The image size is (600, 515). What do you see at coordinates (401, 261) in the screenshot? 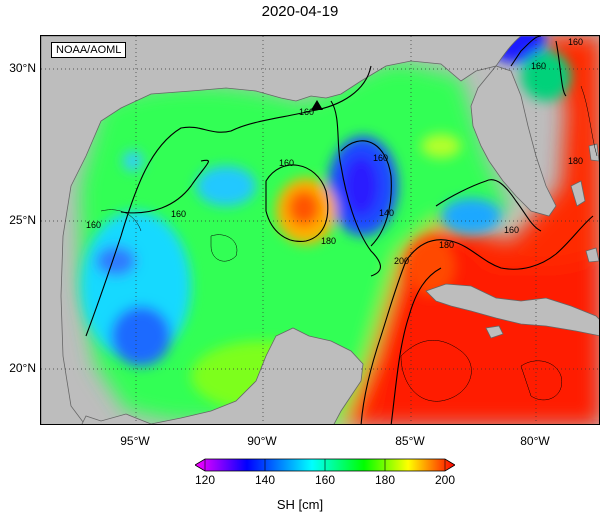
I see `contour-label: 200` at bounding box center [401, 261].